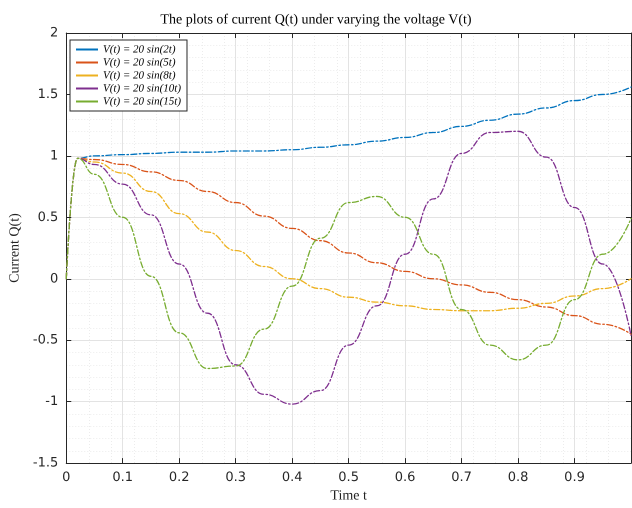 This screenshot has width=632, height=508. What do you see at coordinates (405, 478) in the screenshot?
I see `x-tick-label: 0.6` at bounding box center [405, 478].